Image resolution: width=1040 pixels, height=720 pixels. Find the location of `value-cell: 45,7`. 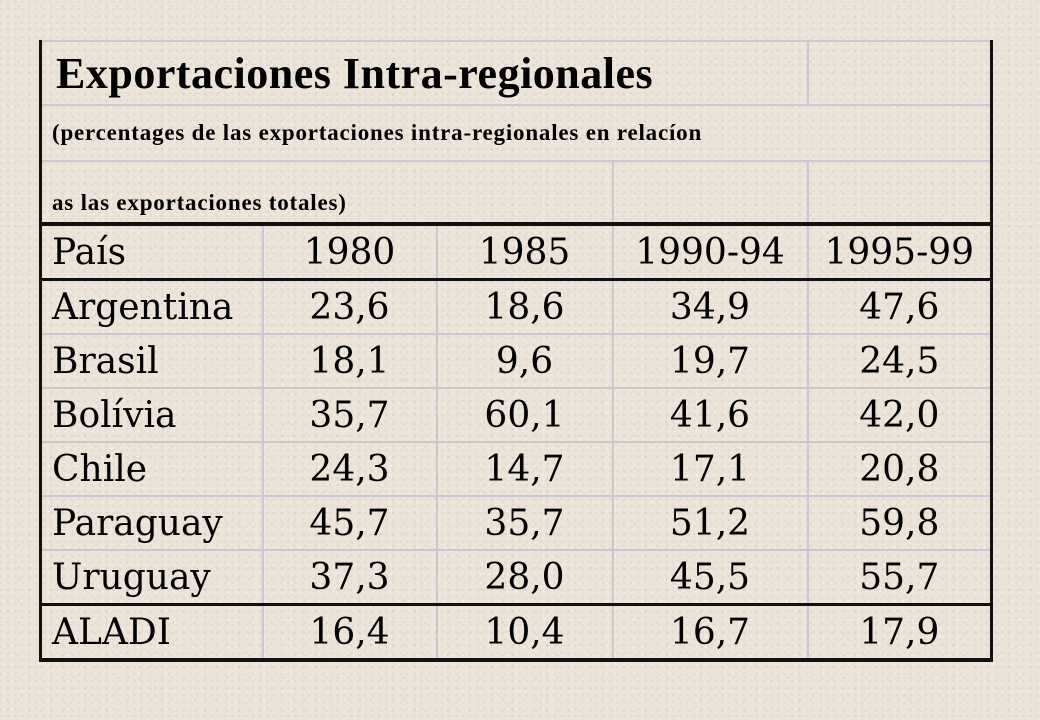

value-cell: 45,7 is located at coordinates (349, 523).